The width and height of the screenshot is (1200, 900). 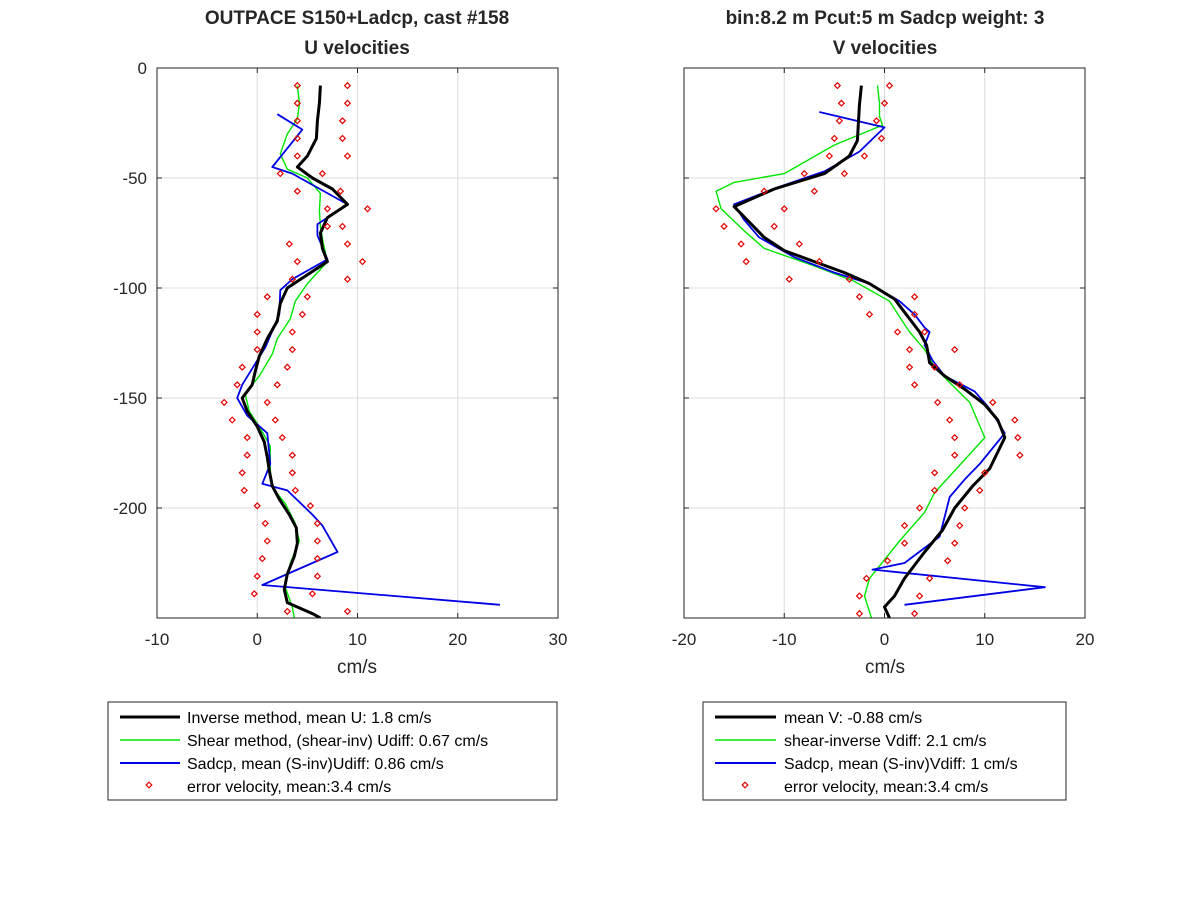 What do you see at coordinates (134, 178) in the screenshot?
I see `u-ytick-label: -50` at bounding box center [134, 178].